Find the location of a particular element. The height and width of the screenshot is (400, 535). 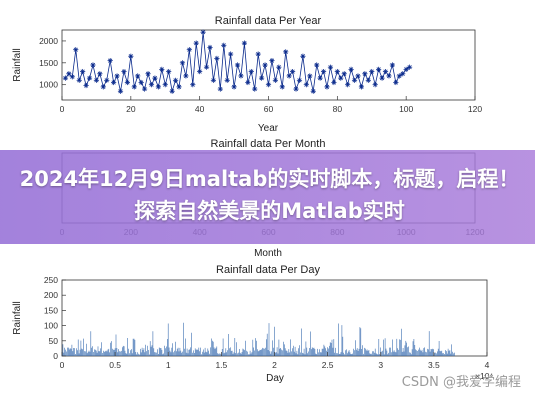

x-tick-label: 0 is located at coordinates (62, 365).